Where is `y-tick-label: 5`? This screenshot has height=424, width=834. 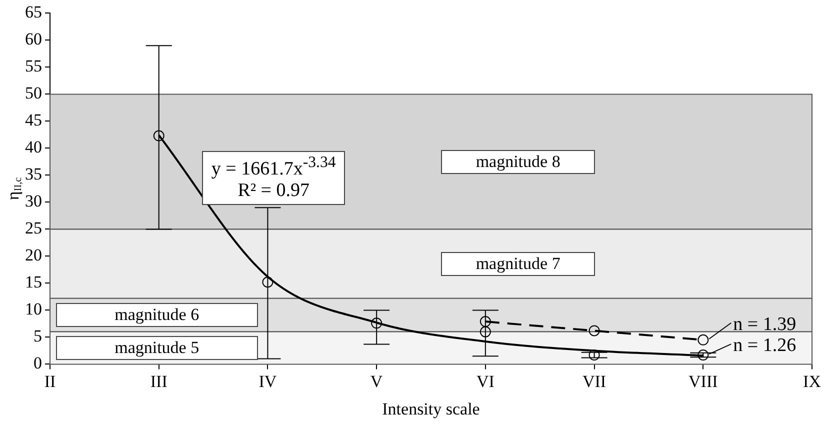
y-tick-label: 5 is located at coordinates (38, 336).